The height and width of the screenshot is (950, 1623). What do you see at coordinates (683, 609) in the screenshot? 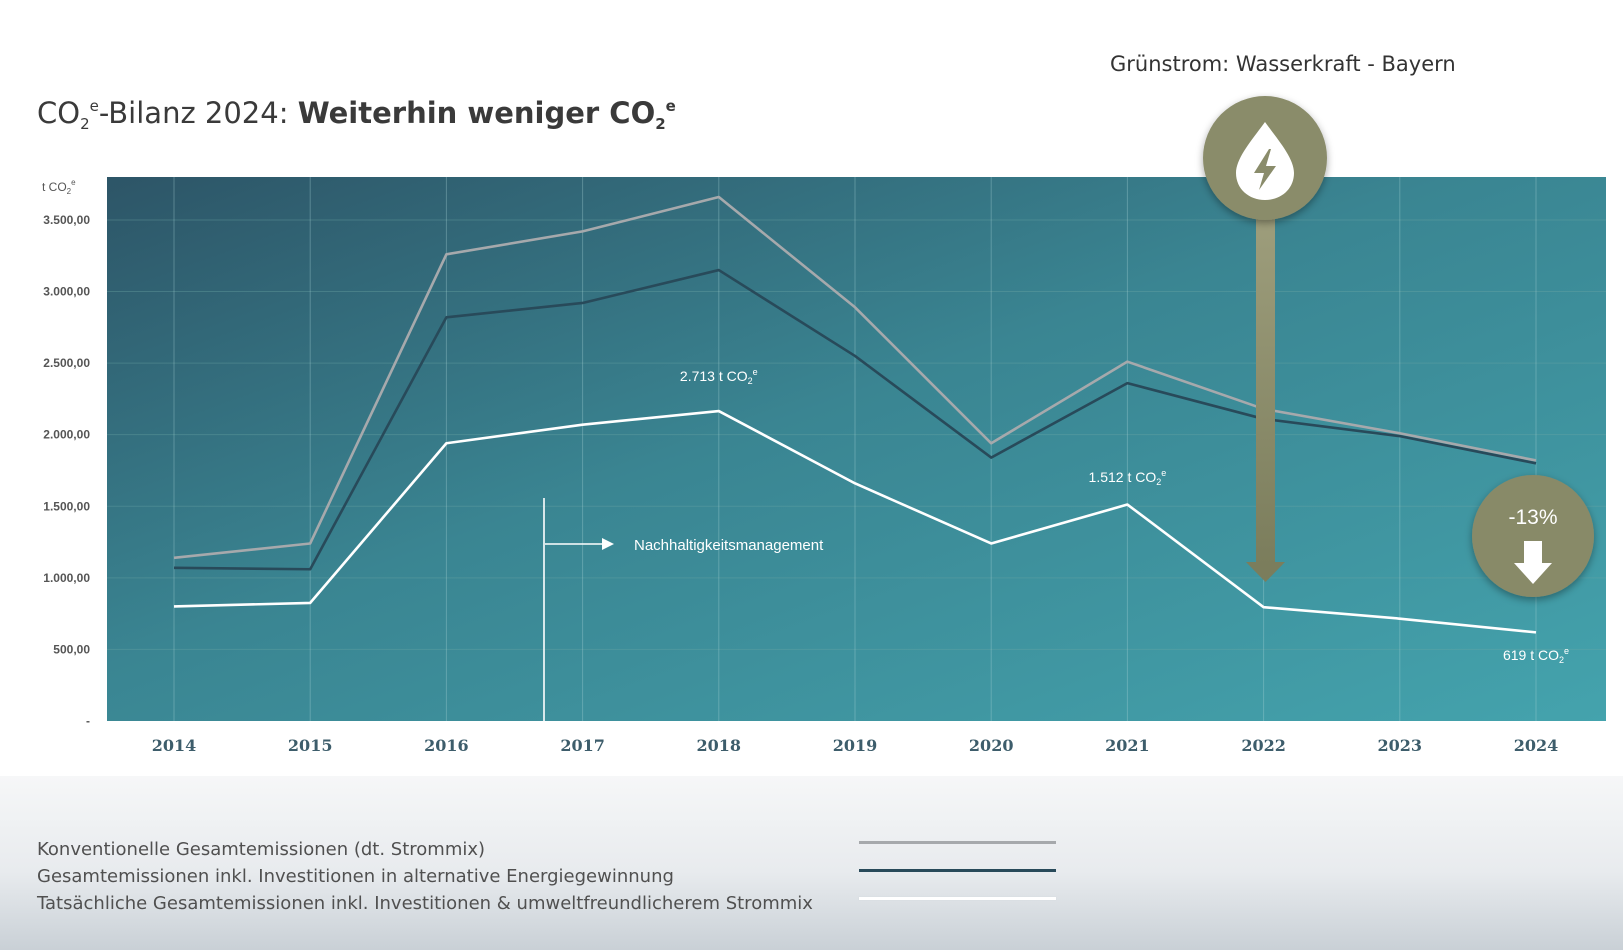
I see `management-marker: Nachhaltigkeitsmanagement` at bounding box center [683, 609].